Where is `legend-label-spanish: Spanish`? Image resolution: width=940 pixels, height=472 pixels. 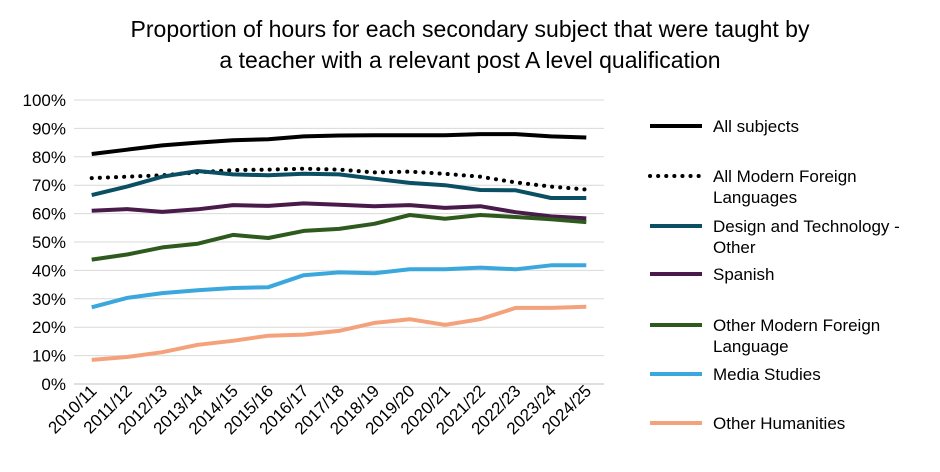
legend-label-spanish: Spanish is located at coordinates (743, 274).